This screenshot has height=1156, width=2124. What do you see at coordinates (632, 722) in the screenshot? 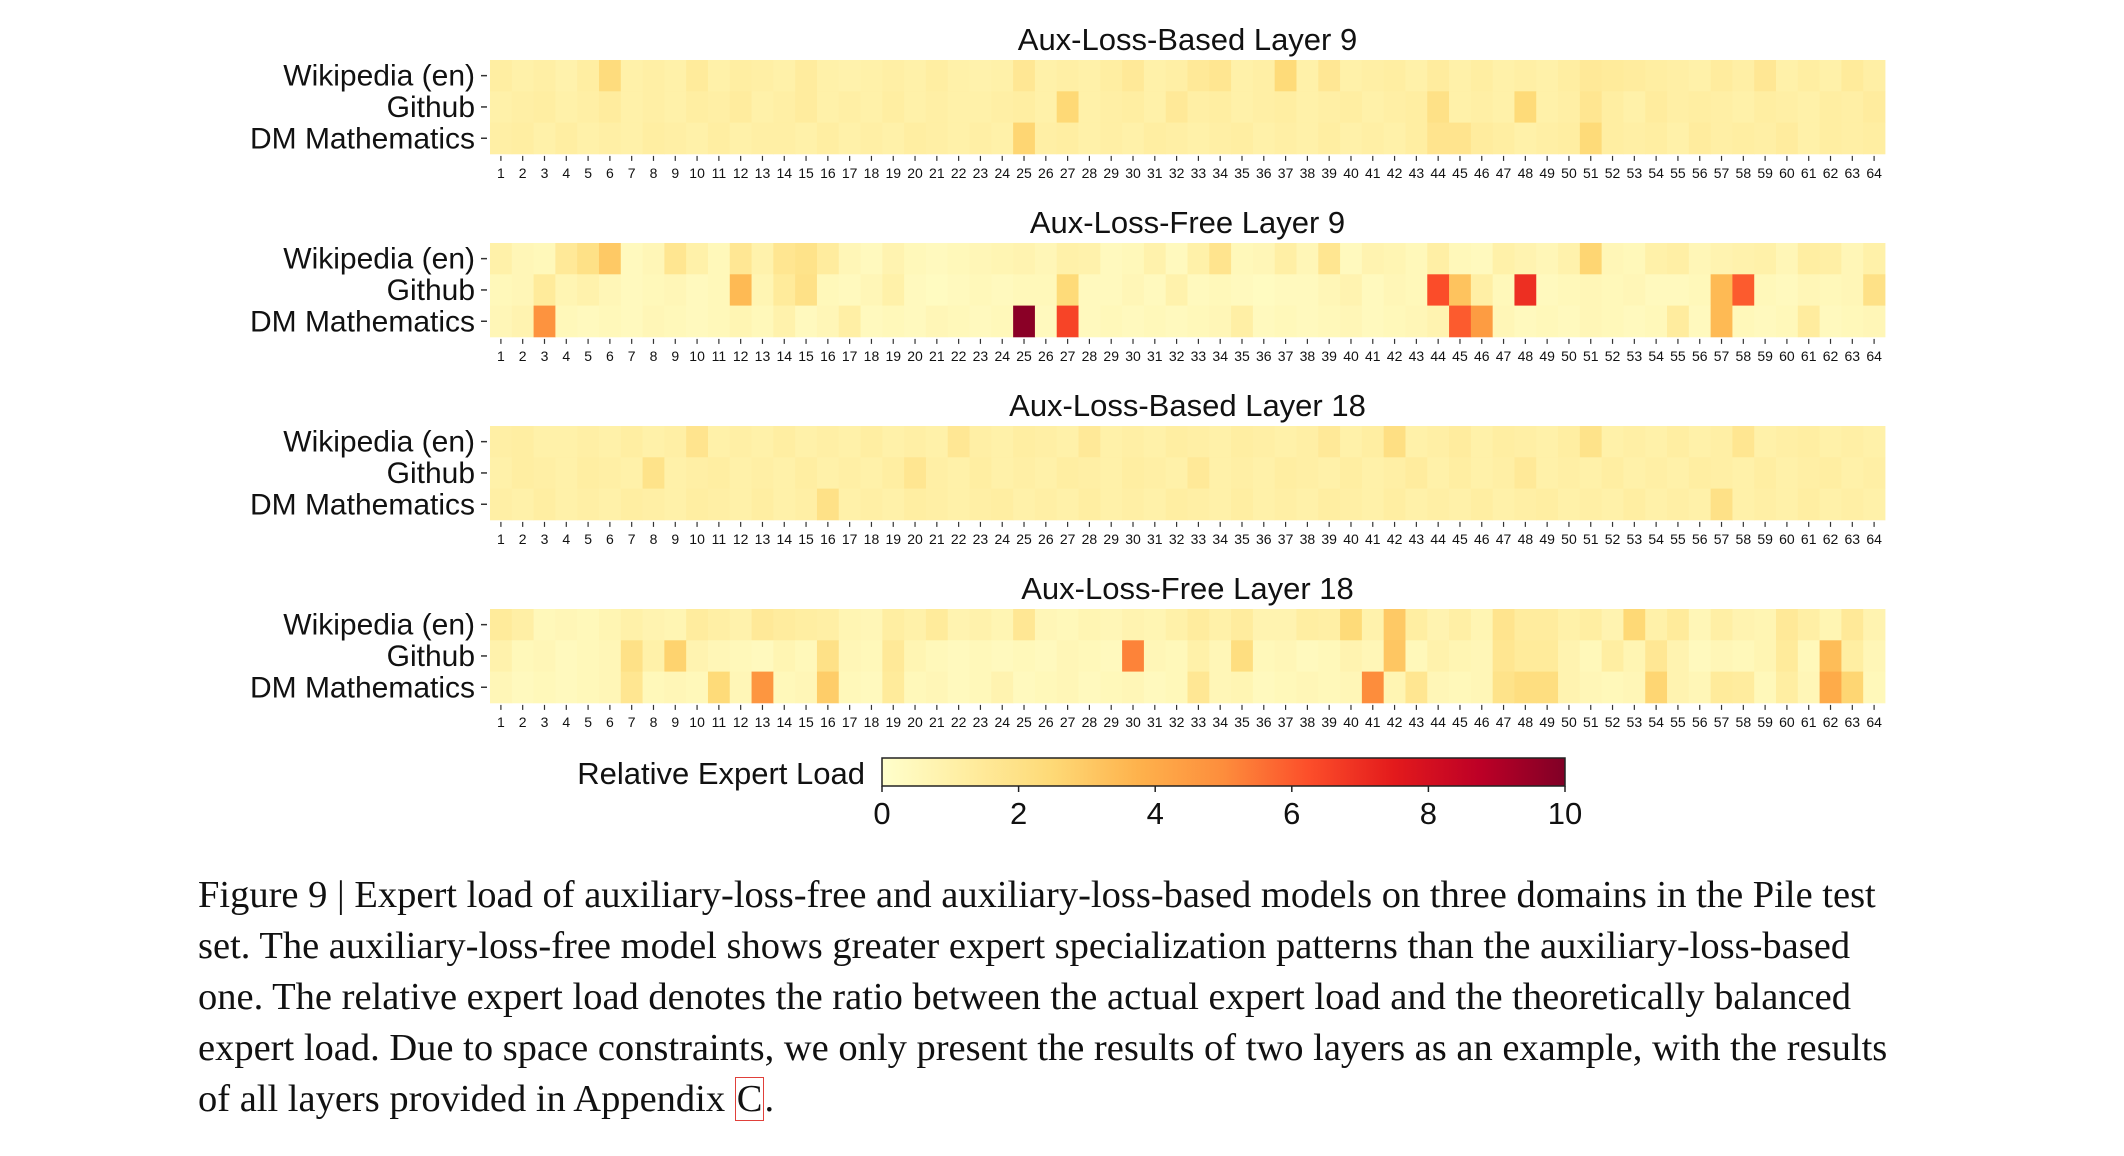
I see `expert-tick-label: 7` at bounding box center [632, 722].